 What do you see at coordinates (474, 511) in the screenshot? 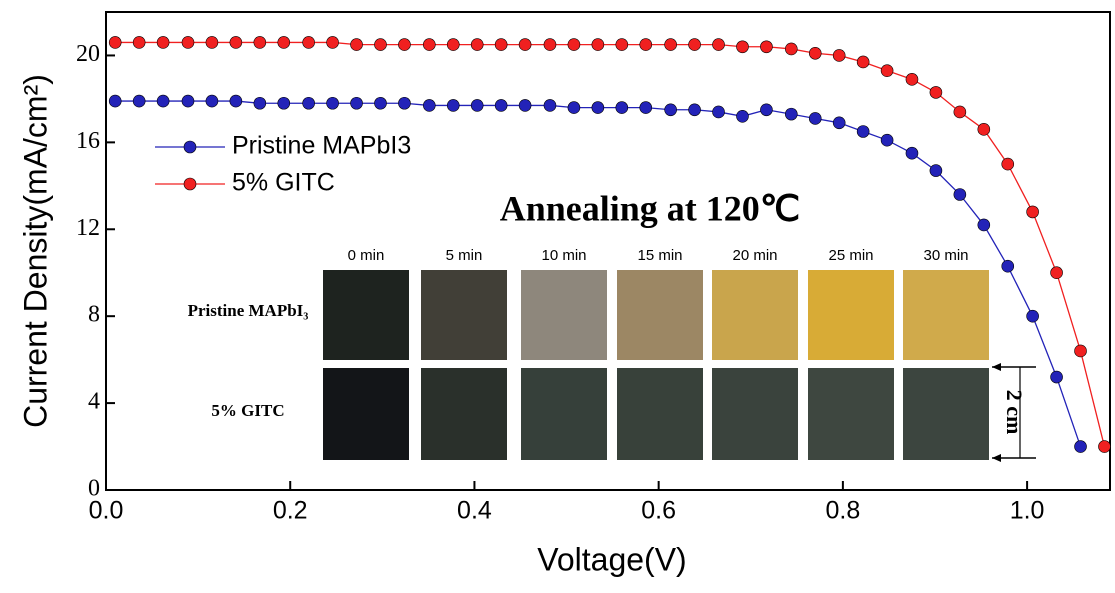
I see `x-tick-label: 0.4` at bounding box center [474, 511].